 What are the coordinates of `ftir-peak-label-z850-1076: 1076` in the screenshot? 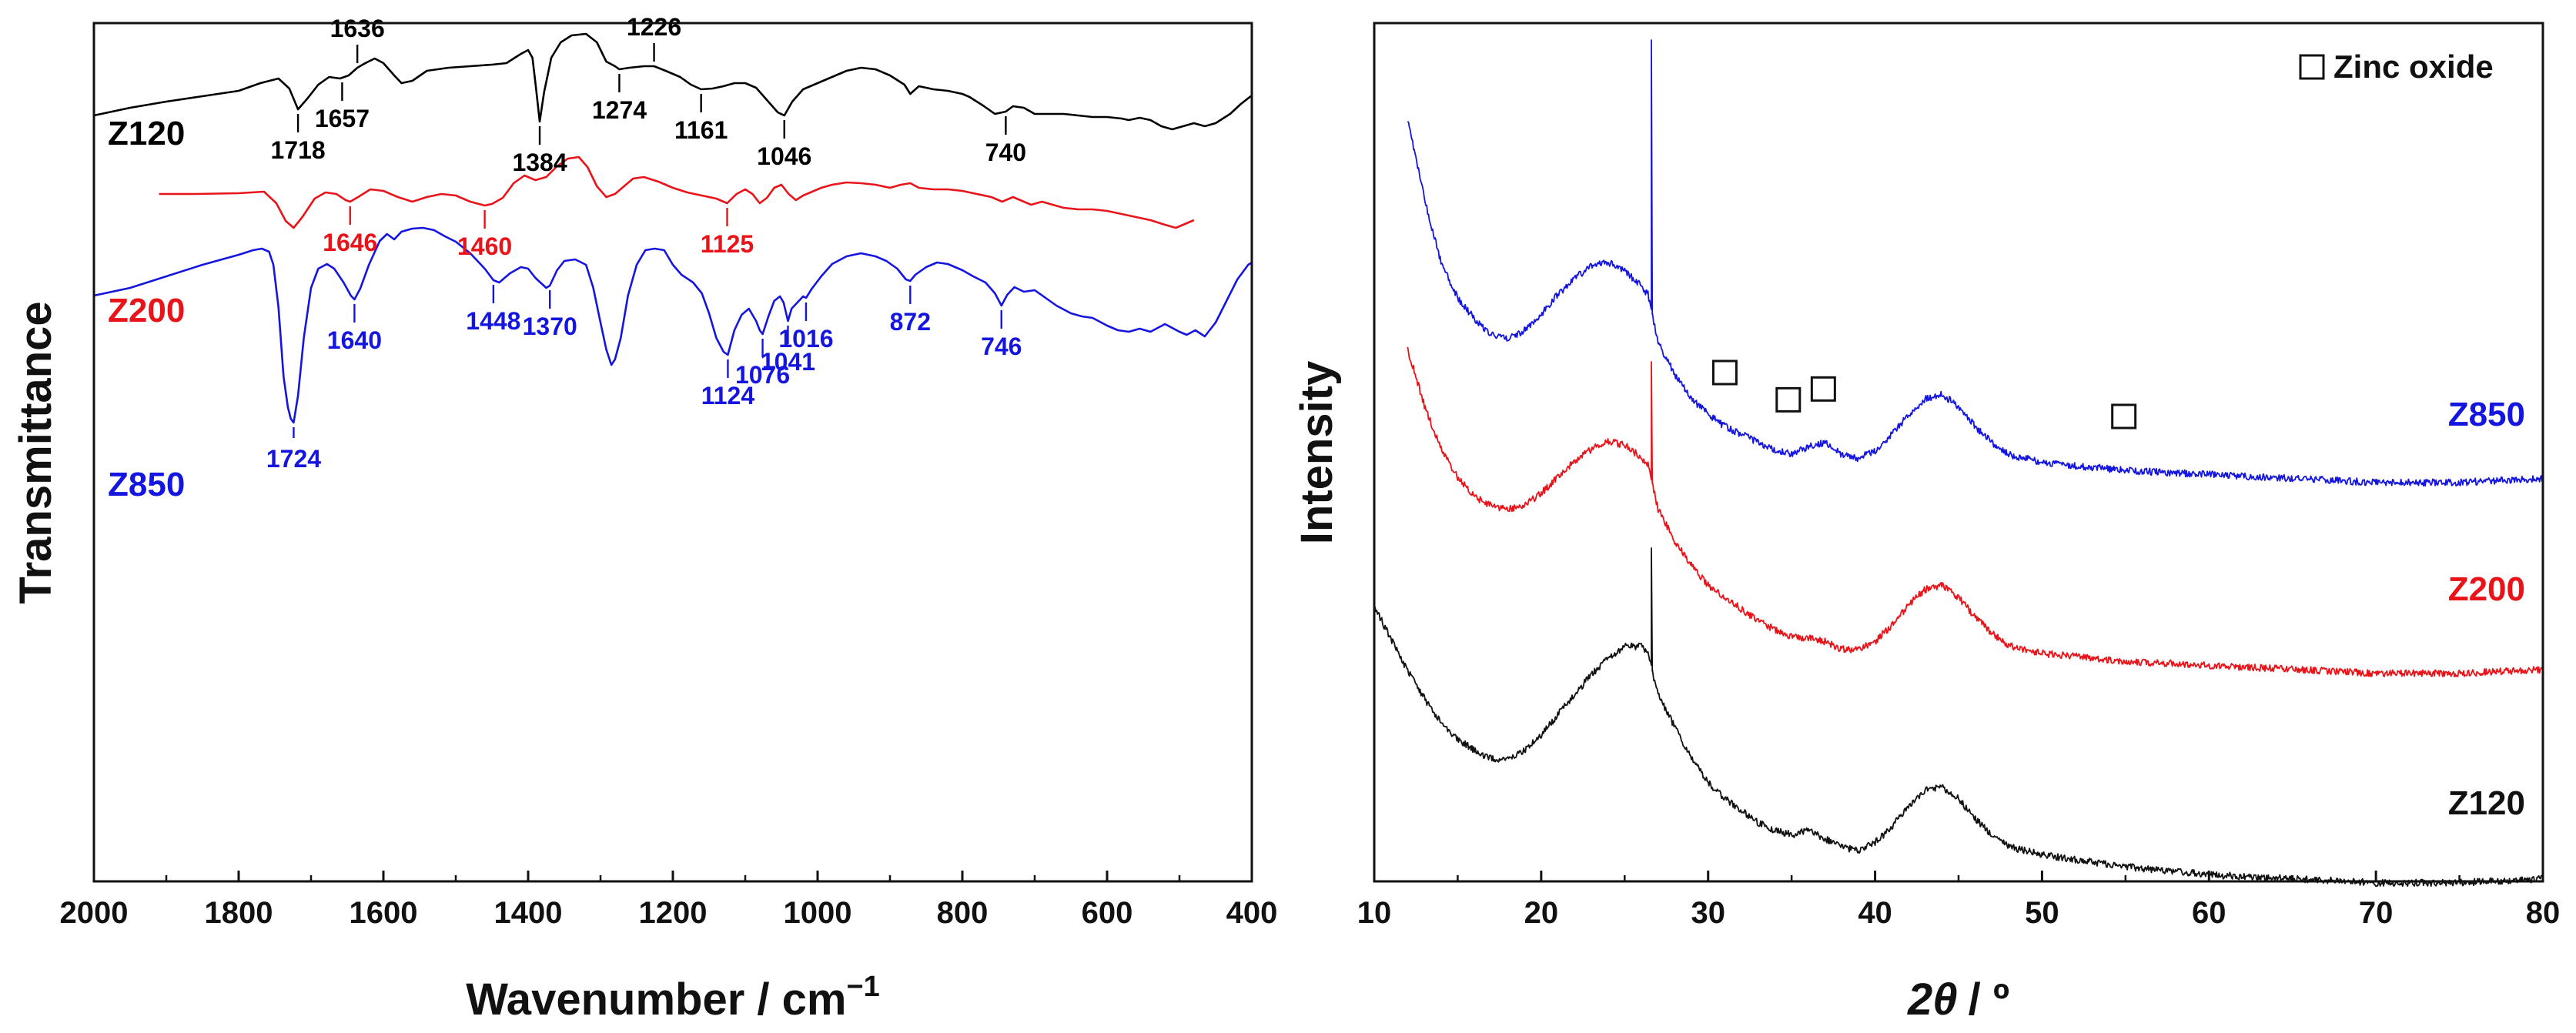 It's located at (763, 375).